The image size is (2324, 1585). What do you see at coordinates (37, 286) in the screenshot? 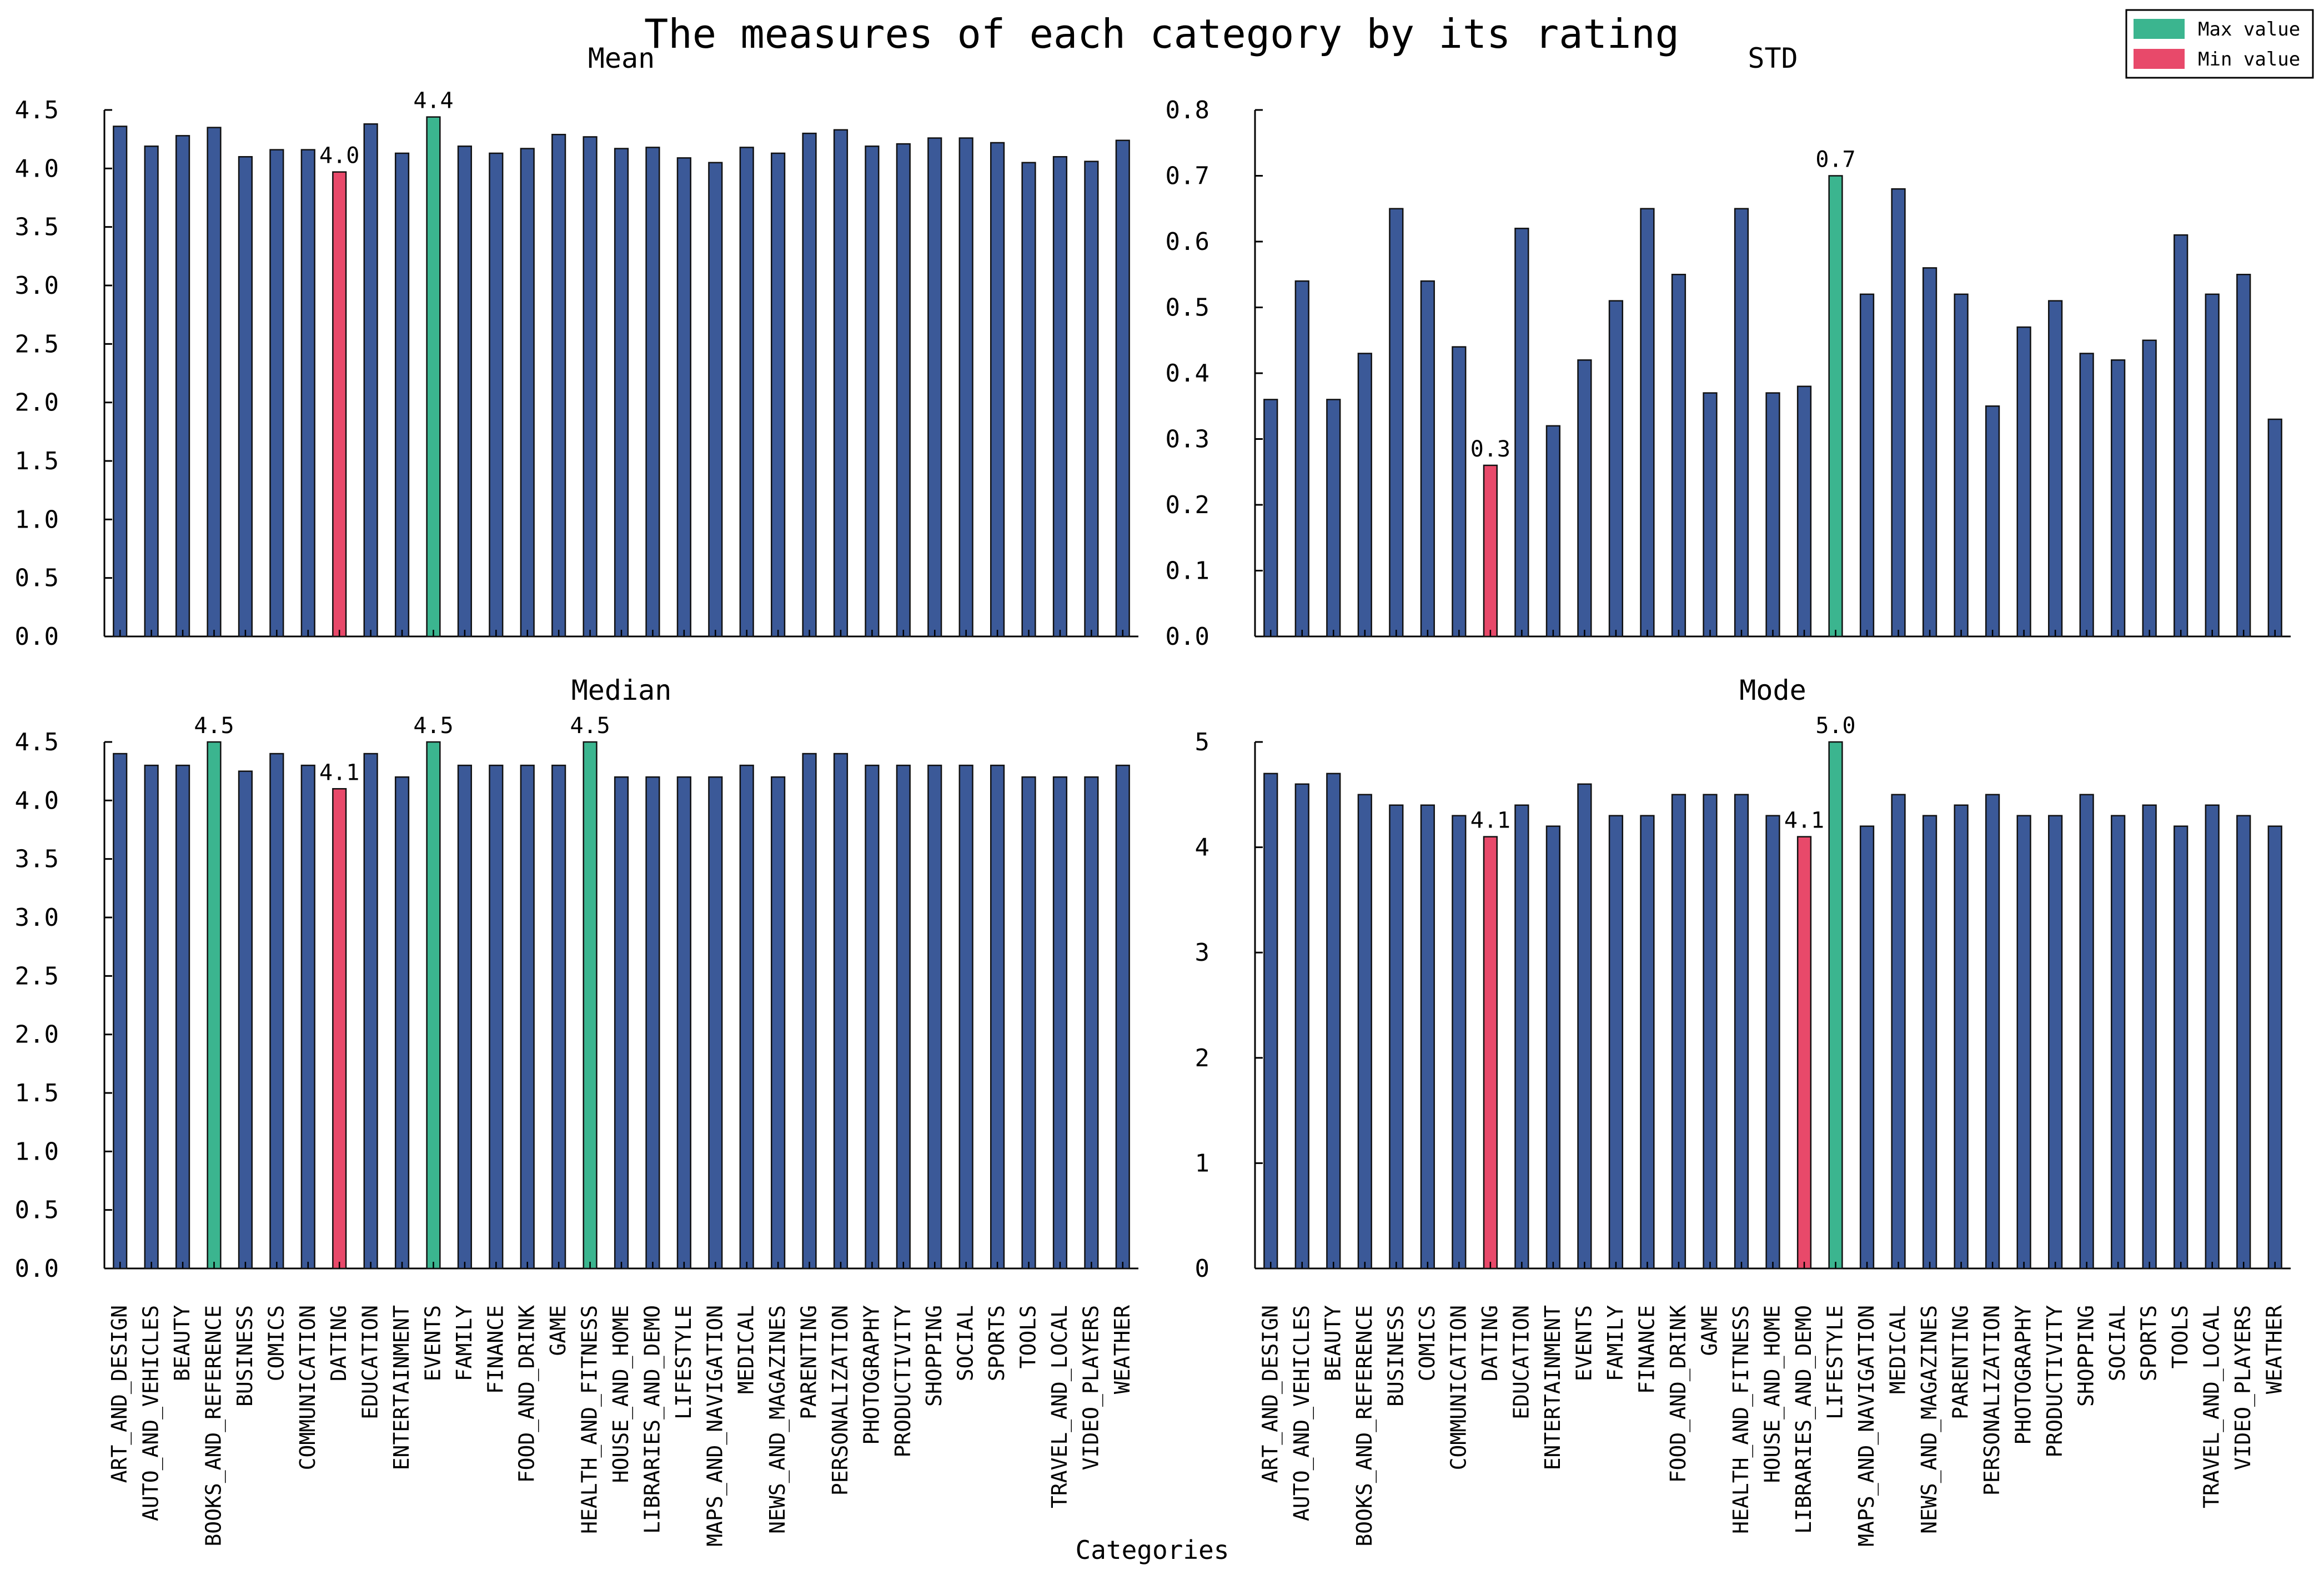
I see `y-tick-label: 3.0` at bounding box center [37, 286].